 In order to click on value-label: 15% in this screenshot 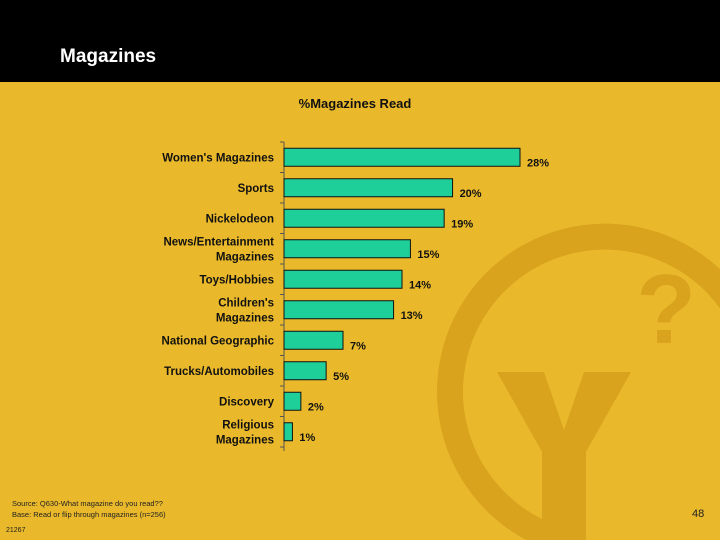, I will do `click(428, 255)`.